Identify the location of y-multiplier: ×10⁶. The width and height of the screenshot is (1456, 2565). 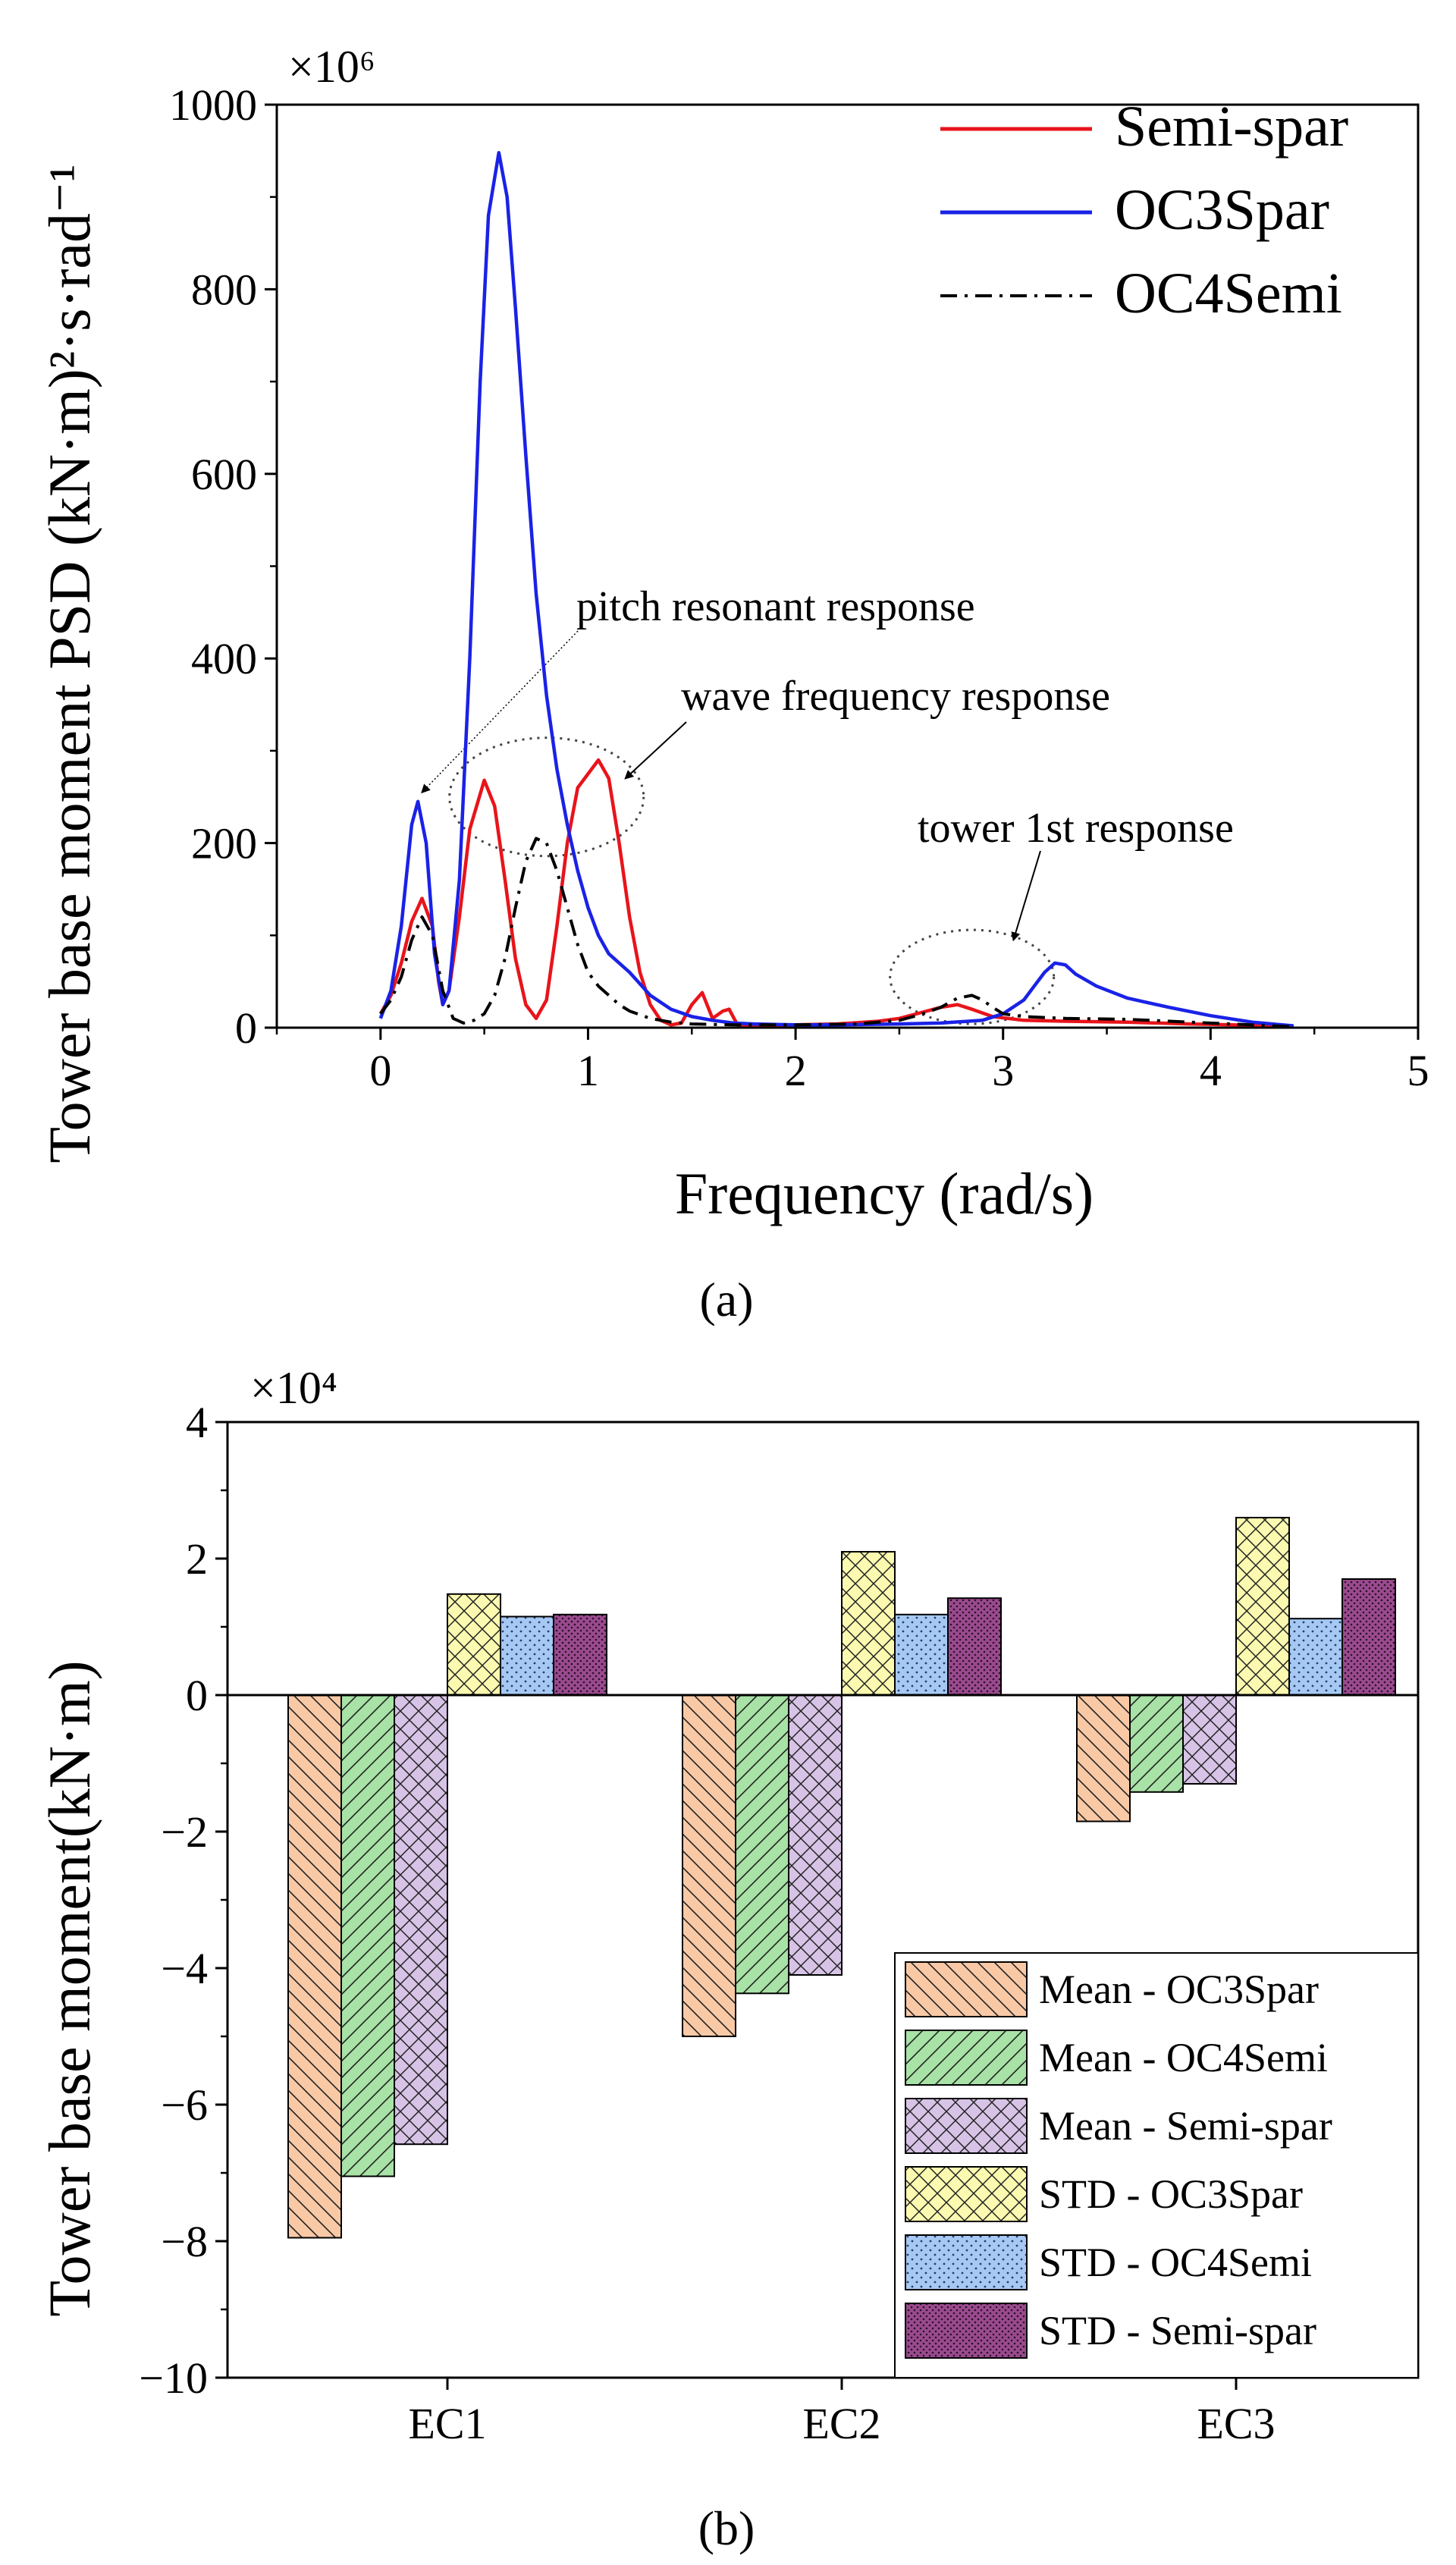
(331, 67).